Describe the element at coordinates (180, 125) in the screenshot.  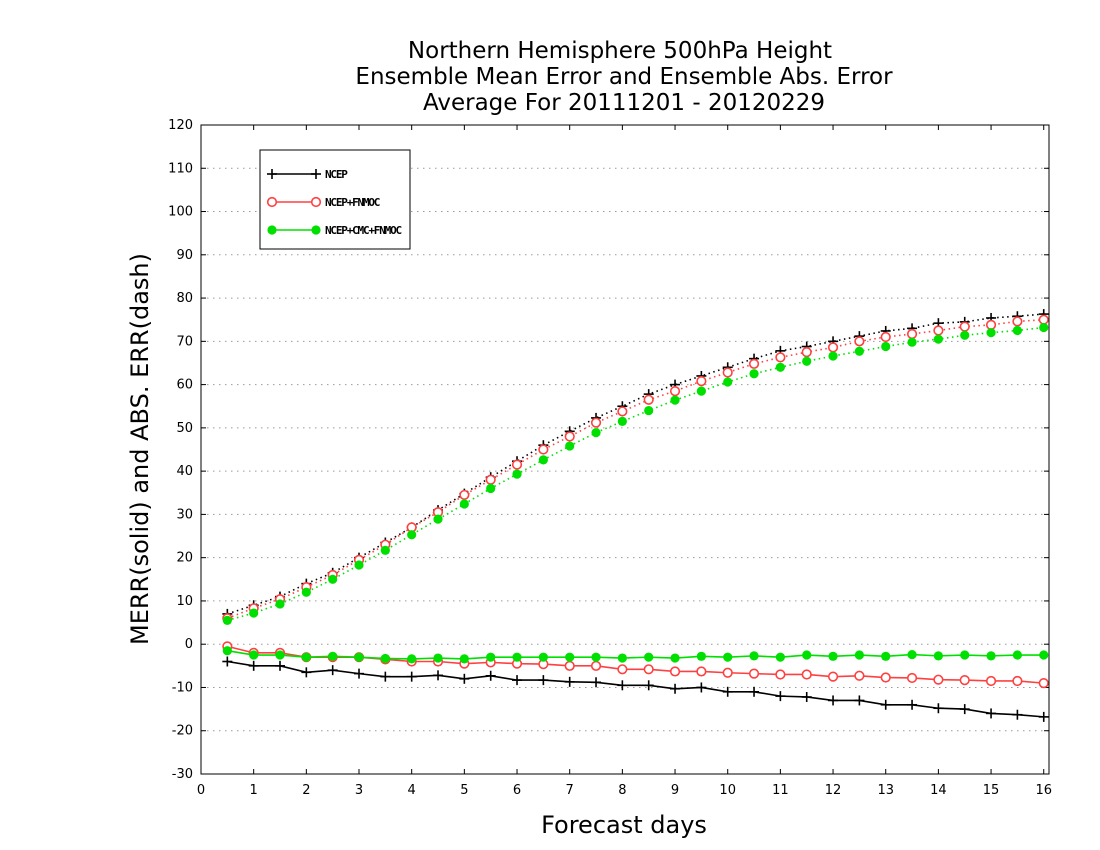
I see `y-tick-label: 120` at that location.